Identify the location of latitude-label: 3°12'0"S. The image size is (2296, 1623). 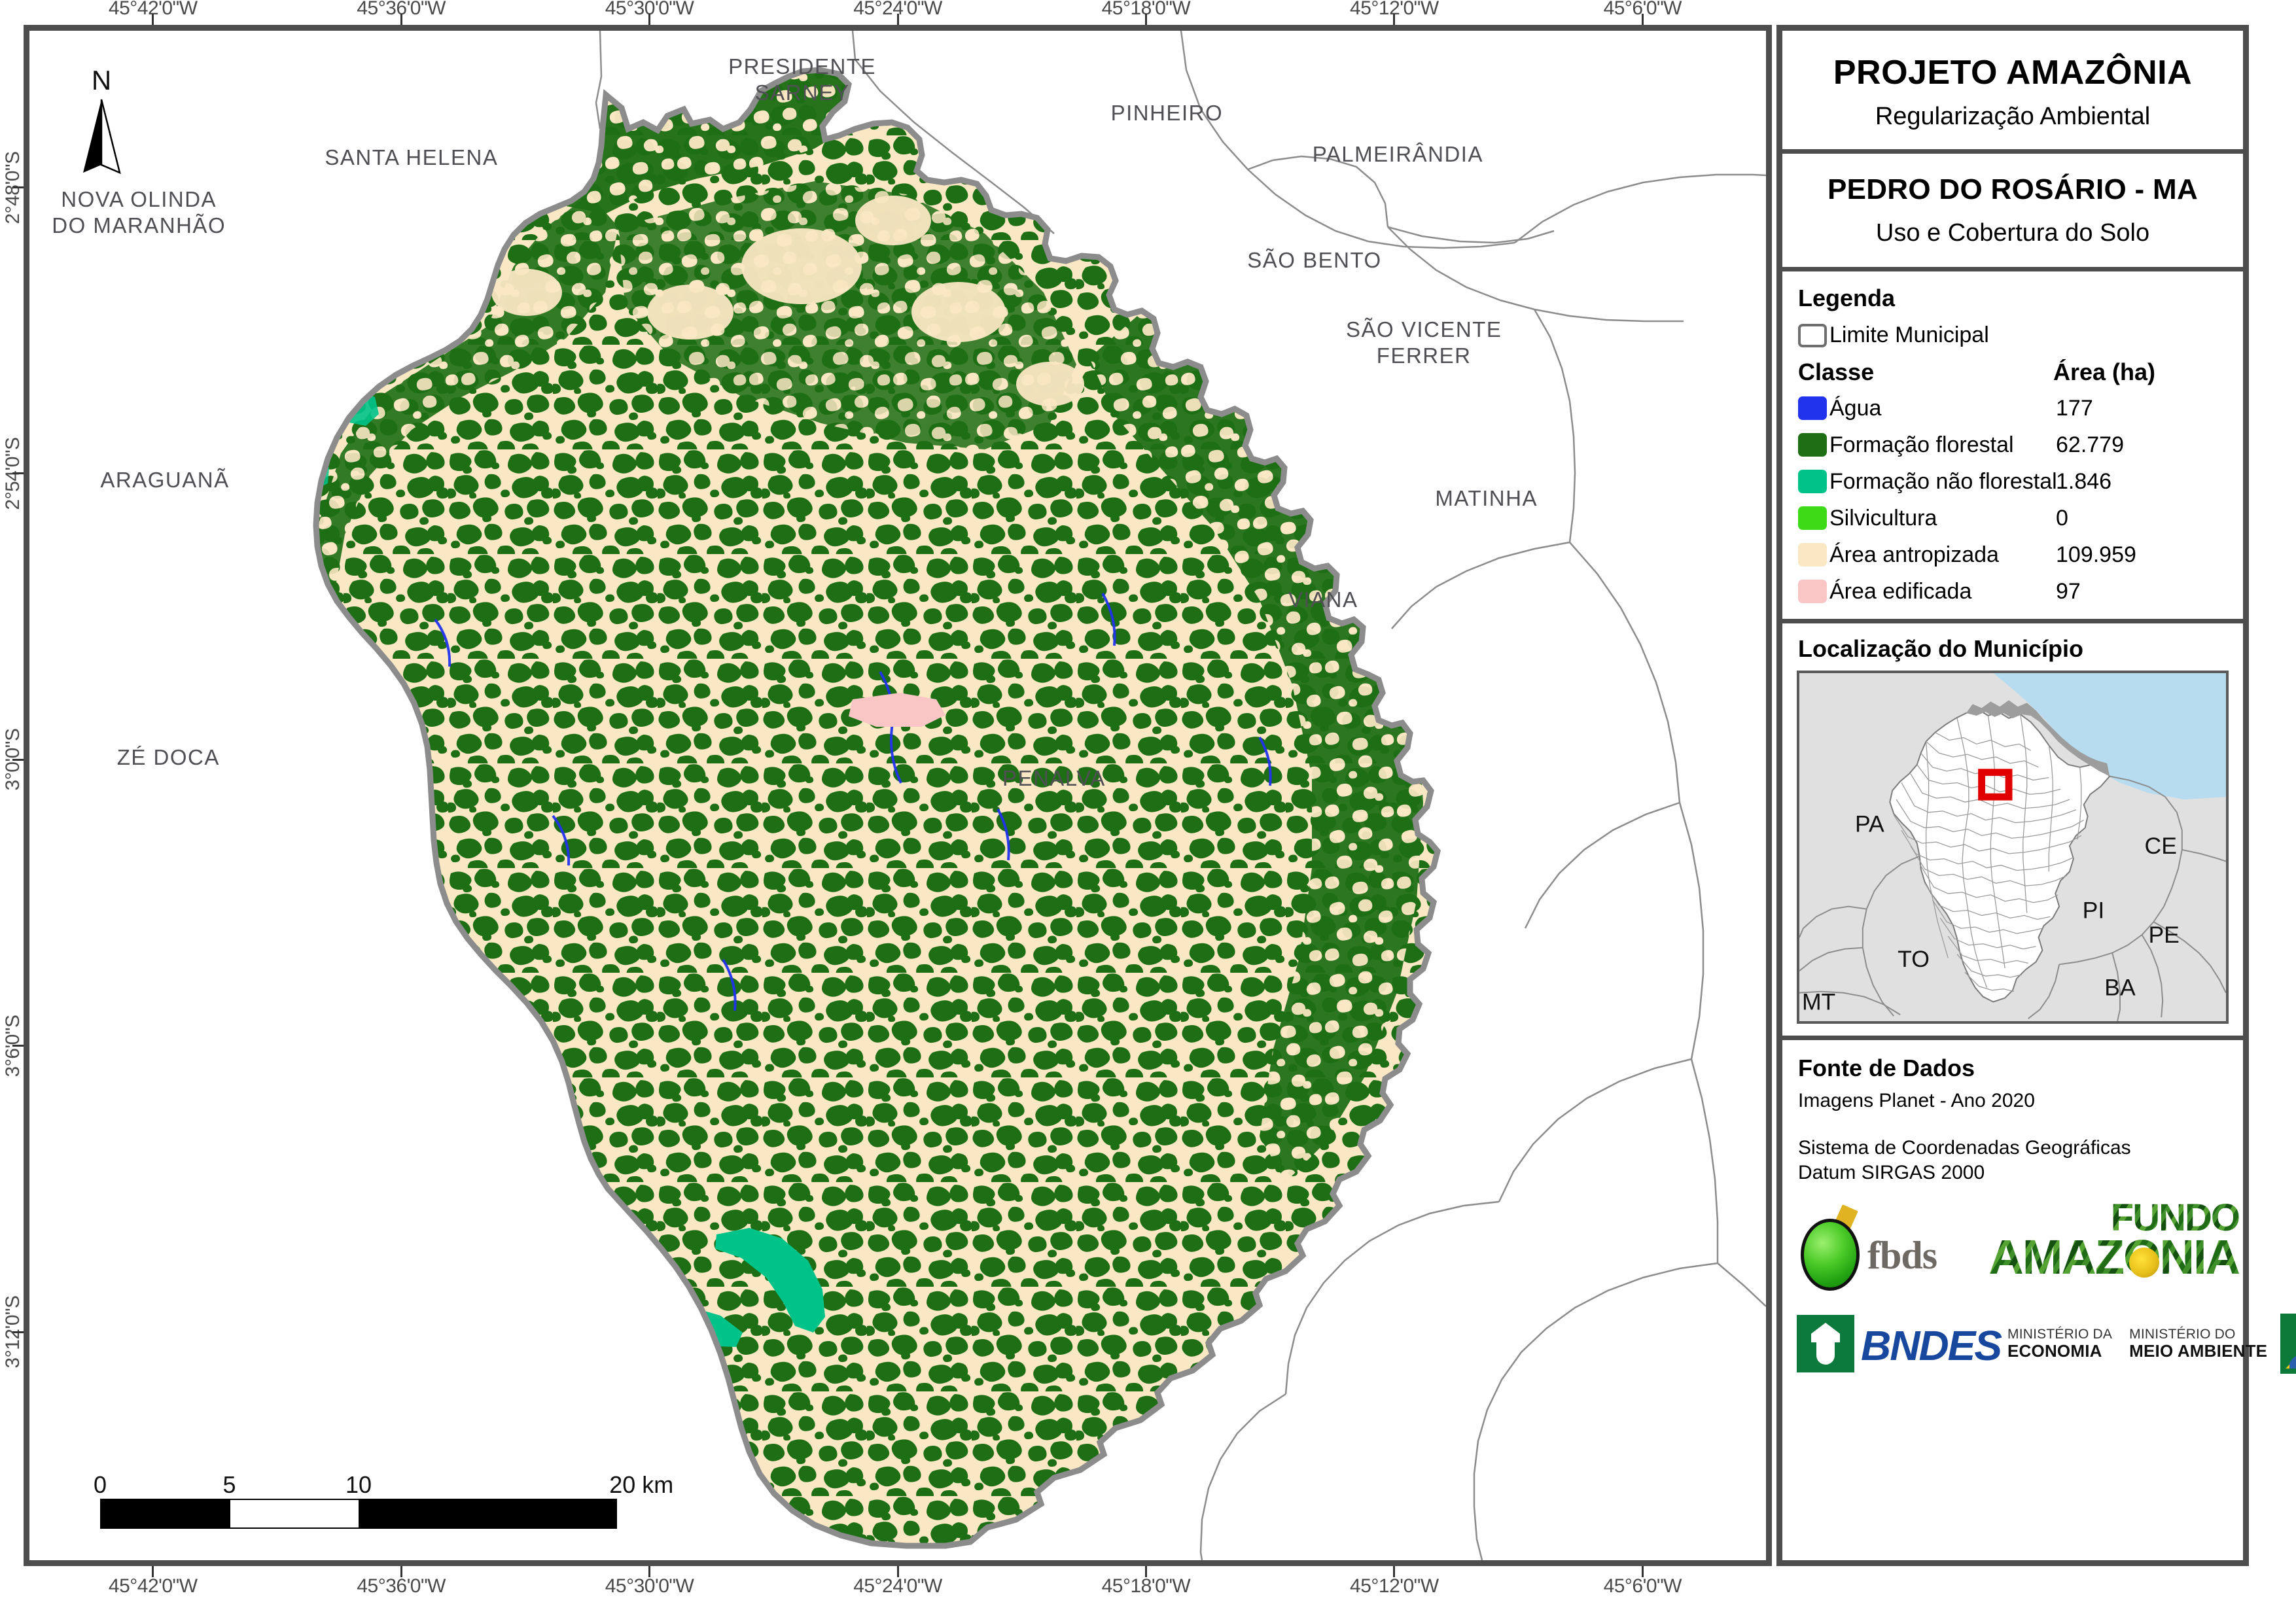
(13, 1332).